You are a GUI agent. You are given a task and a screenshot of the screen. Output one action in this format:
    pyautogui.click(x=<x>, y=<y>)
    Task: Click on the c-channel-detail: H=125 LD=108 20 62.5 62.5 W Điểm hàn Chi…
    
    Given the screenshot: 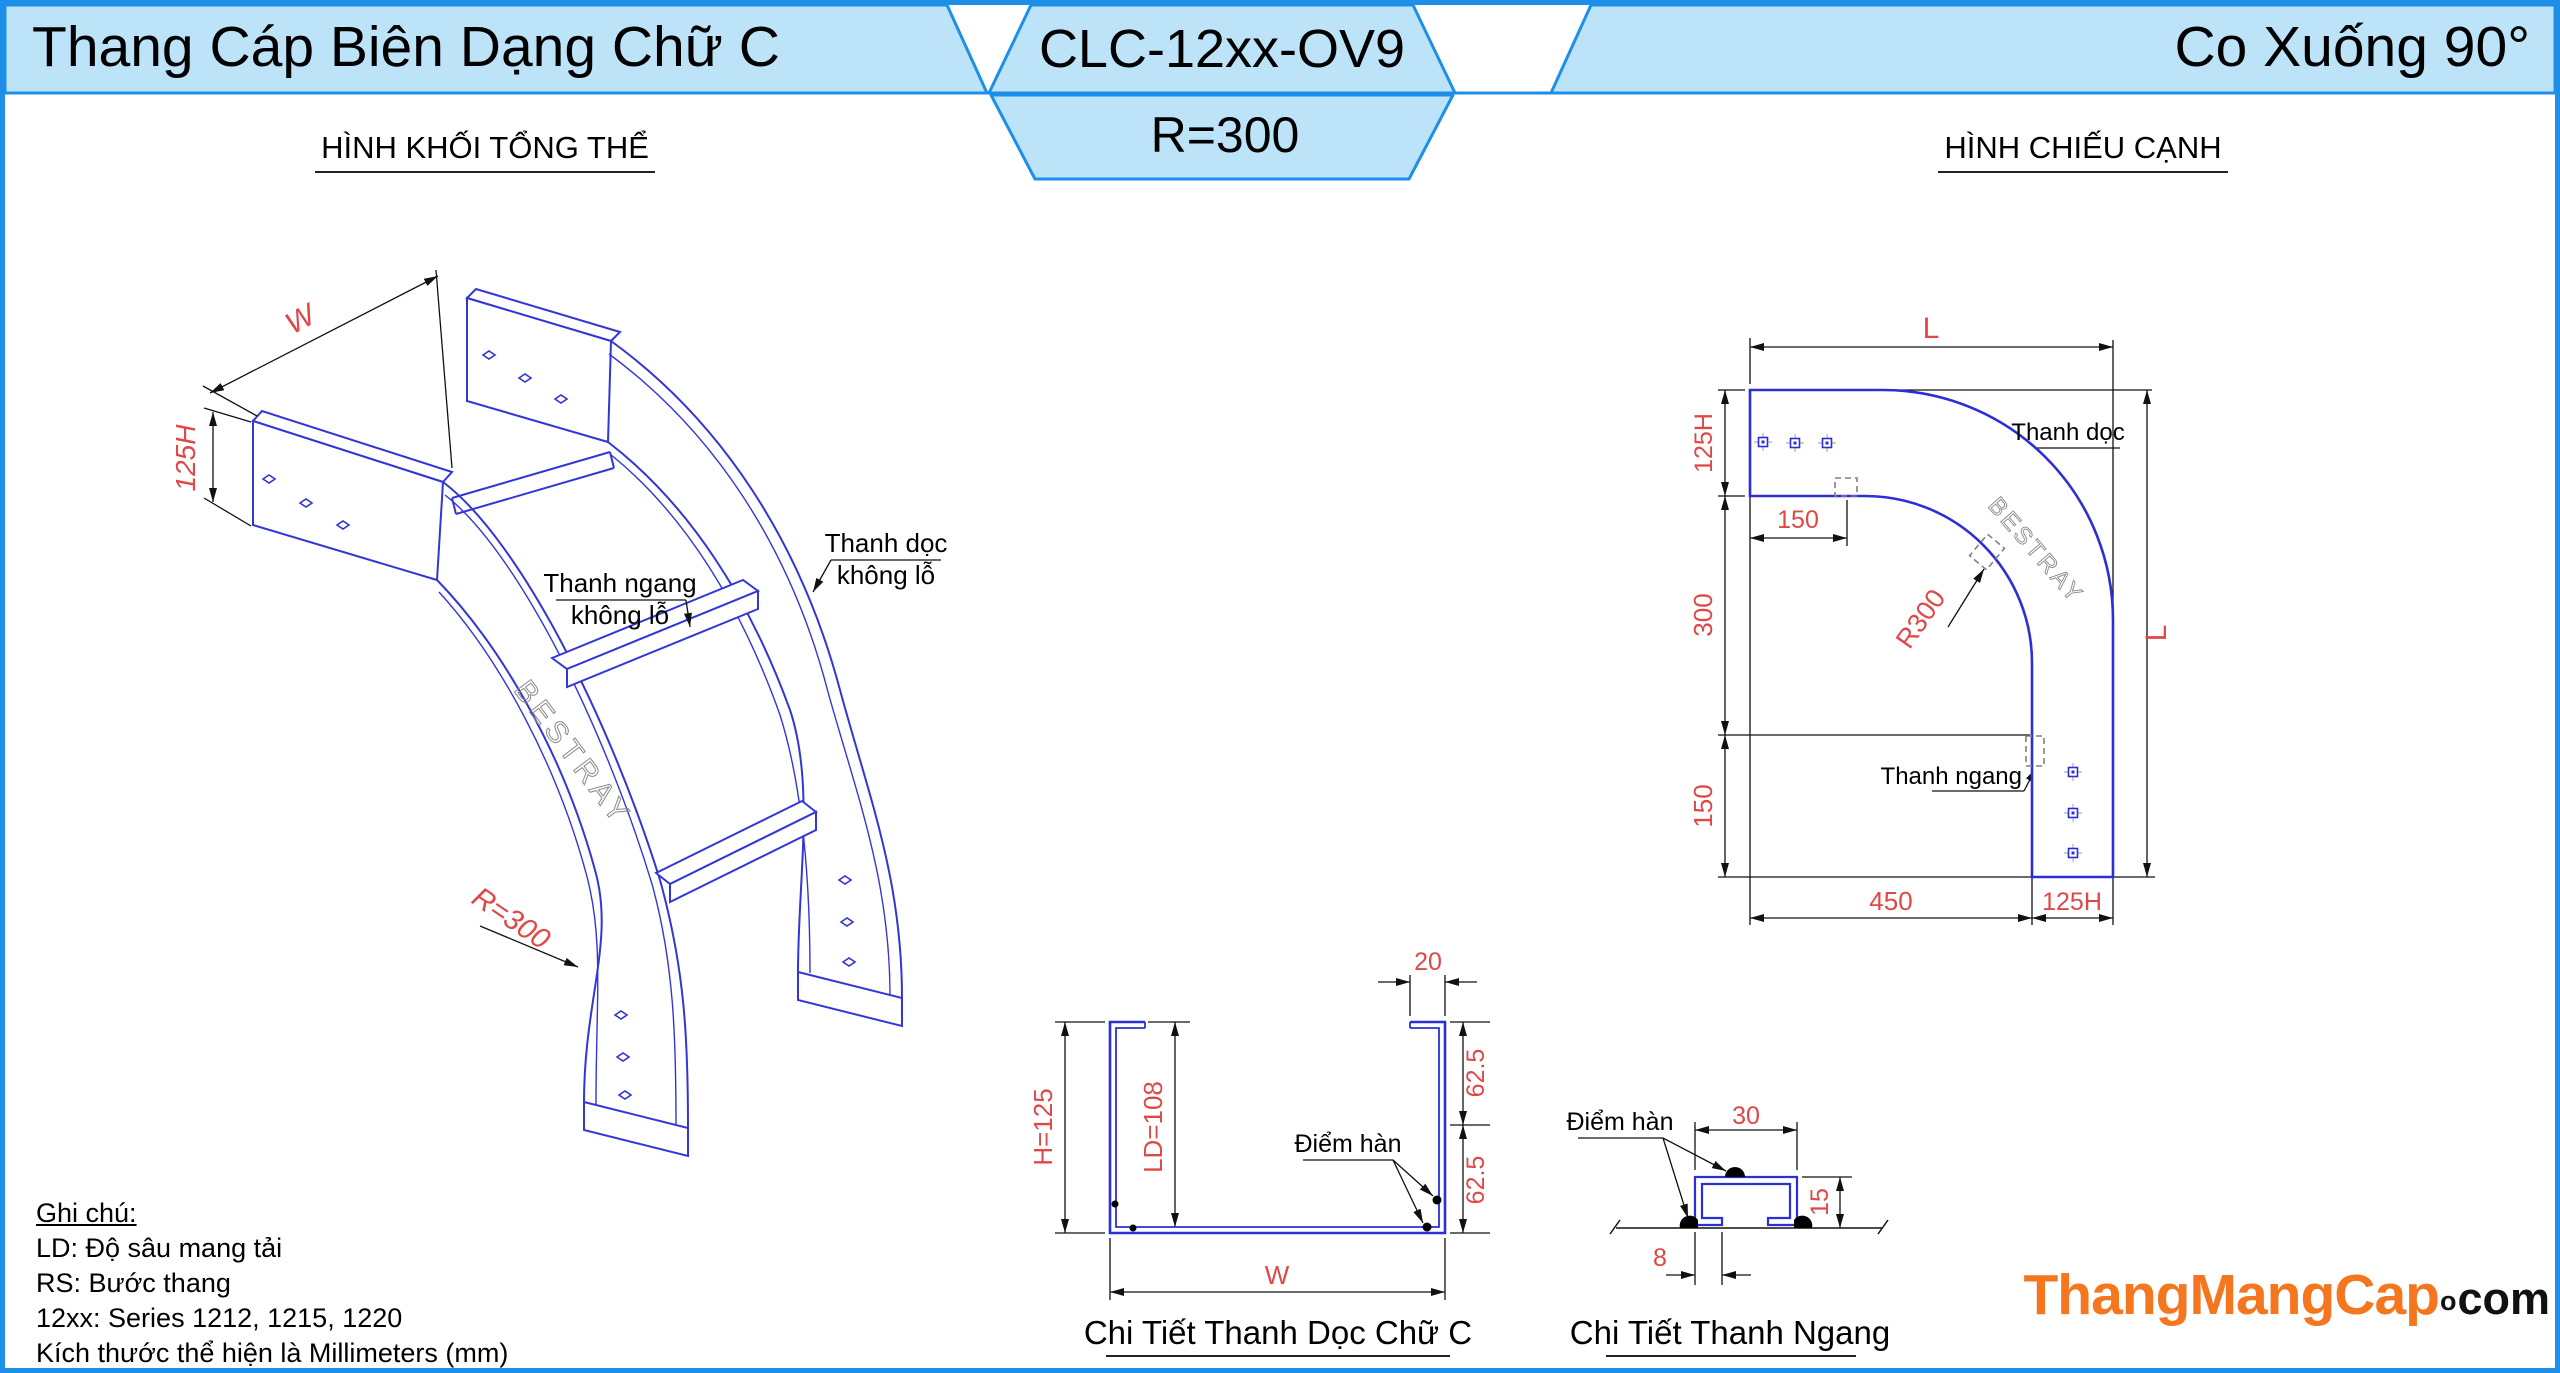 What is the action you would take?
    pyautogui.click(x=1259, y=1152)
    